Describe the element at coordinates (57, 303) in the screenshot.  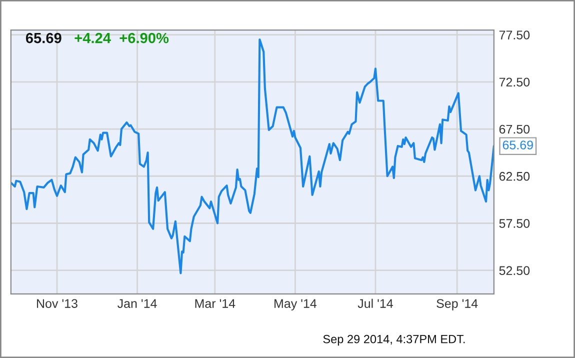
I see `x-tick-label: Nov '13` at that location.